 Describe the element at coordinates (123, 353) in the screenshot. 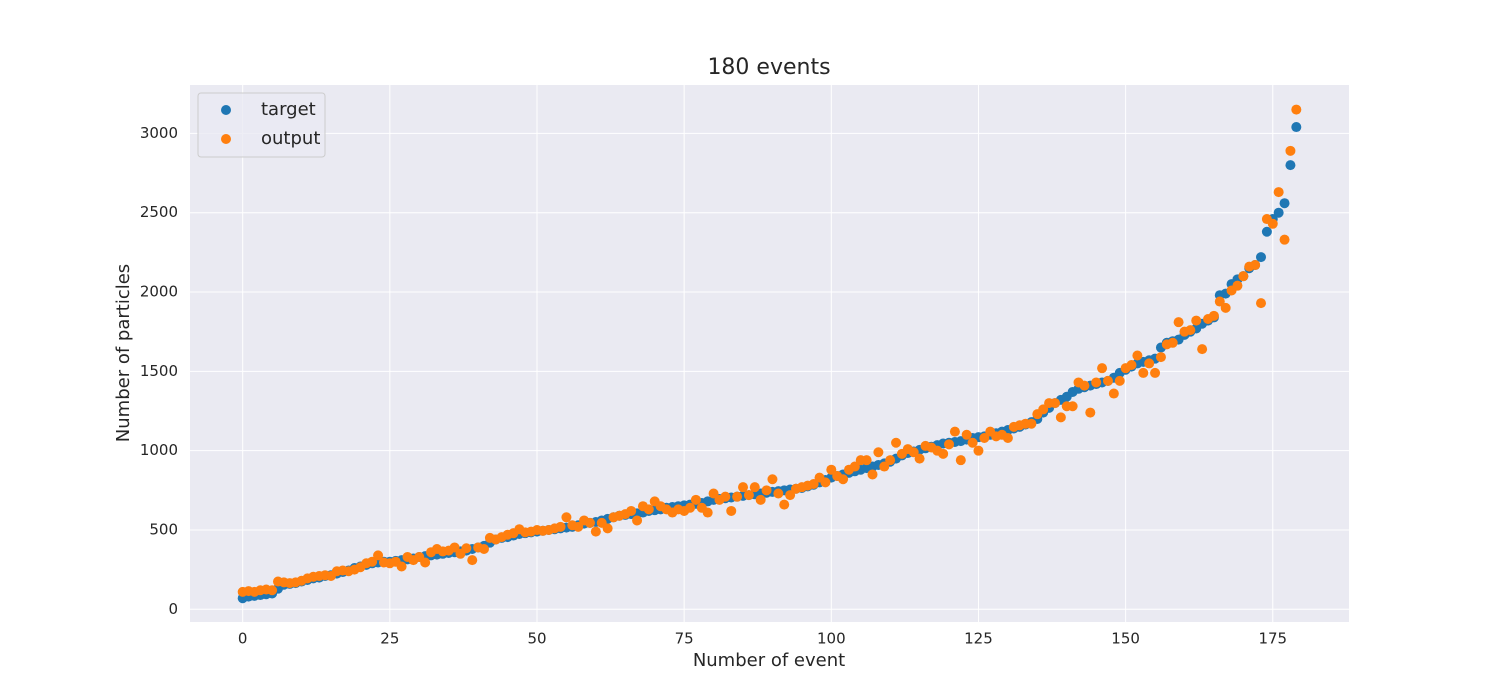

I see `y-axis-label: Number of particles` at that location.